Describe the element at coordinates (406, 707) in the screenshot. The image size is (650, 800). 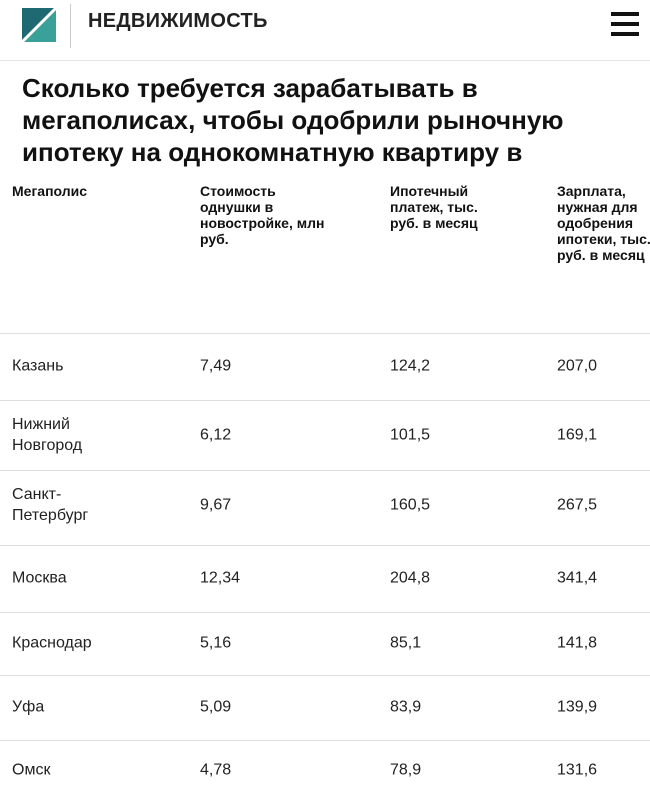
I see `cell-value: 83,9` at that location.